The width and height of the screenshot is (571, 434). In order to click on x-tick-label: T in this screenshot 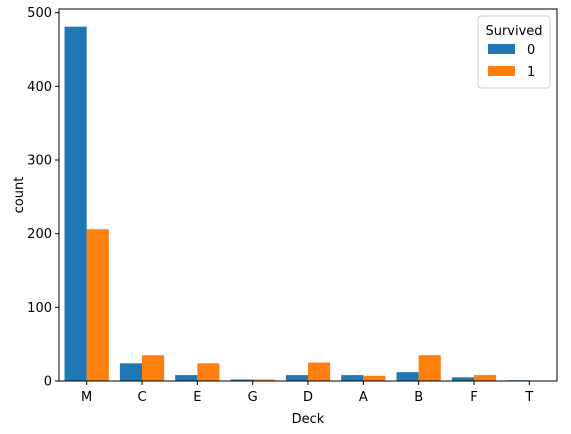, I will do `click(528, 397)`.